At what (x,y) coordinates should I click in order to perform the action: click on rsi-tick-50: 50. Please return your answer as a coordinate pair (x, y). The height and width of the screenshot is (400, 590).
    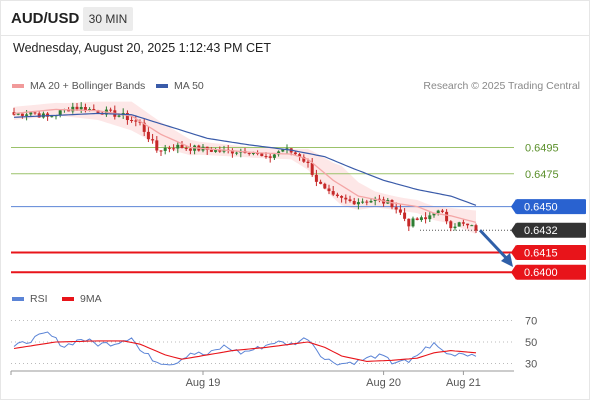
    Looking at the image, I should click on (531, 343).